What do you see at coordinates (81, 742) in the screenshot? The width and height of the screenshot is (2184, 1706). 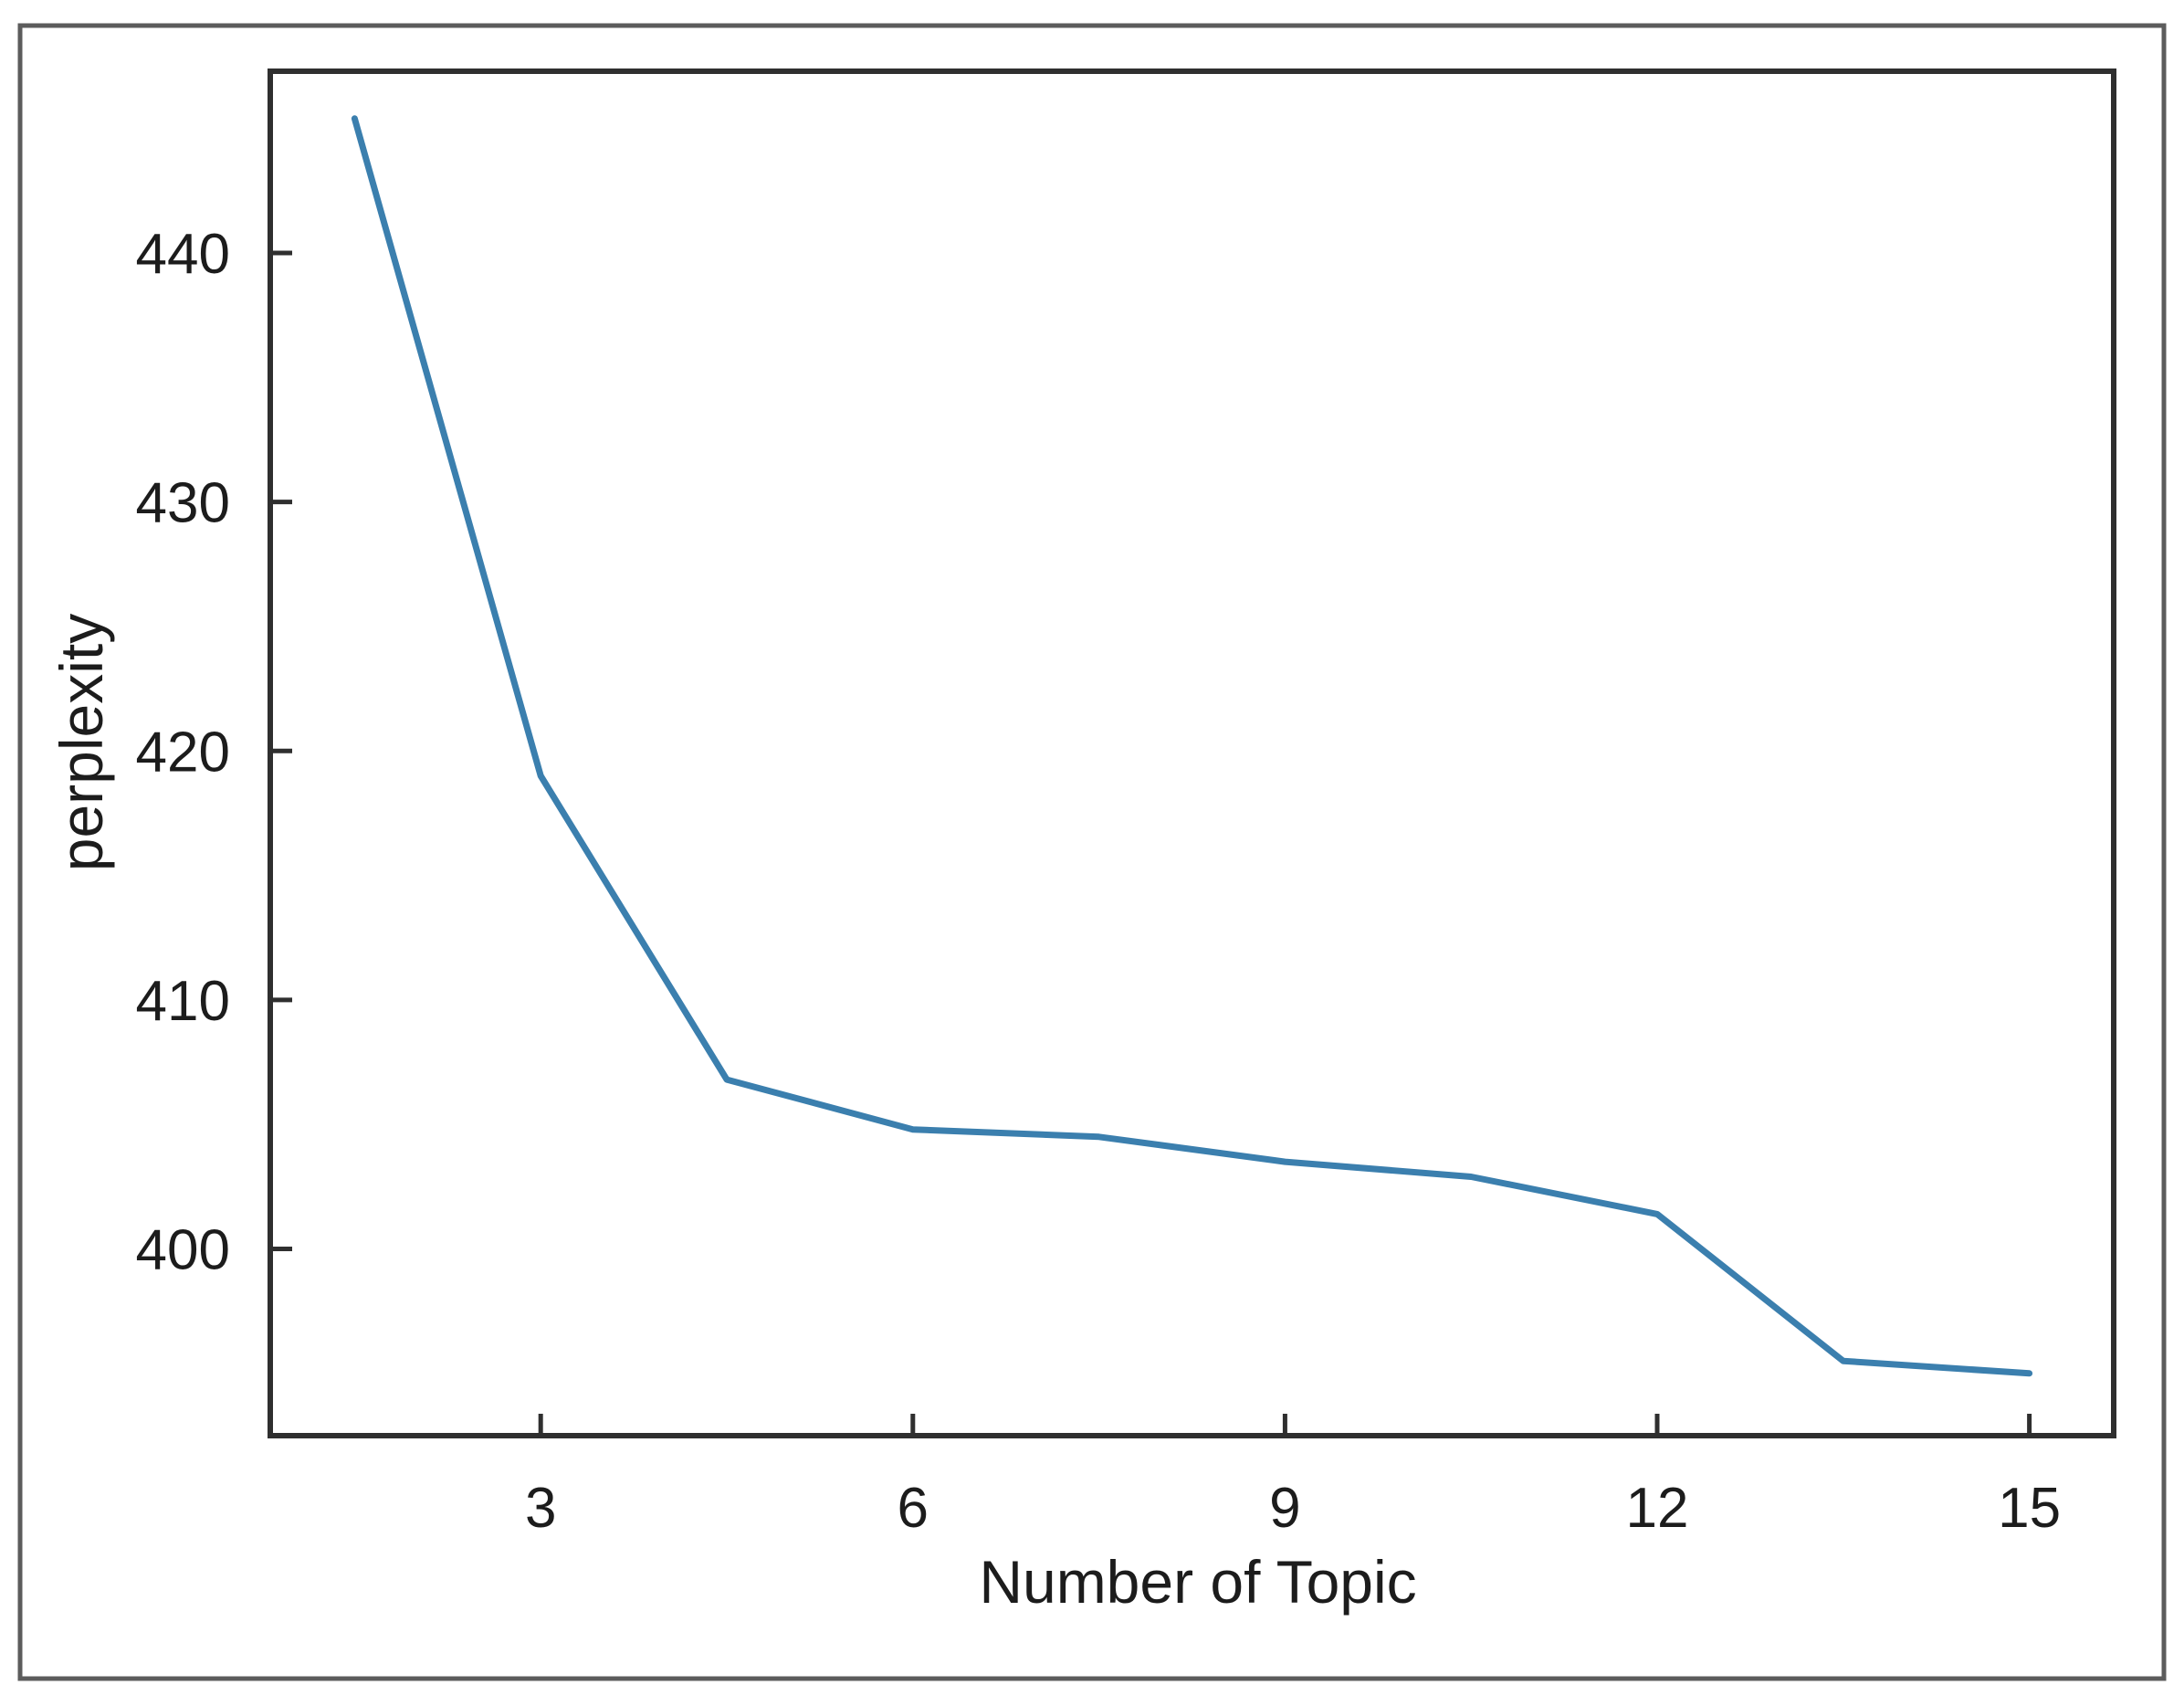 I see `y-axis-label: perplexity` at bounding box center [81, 742].